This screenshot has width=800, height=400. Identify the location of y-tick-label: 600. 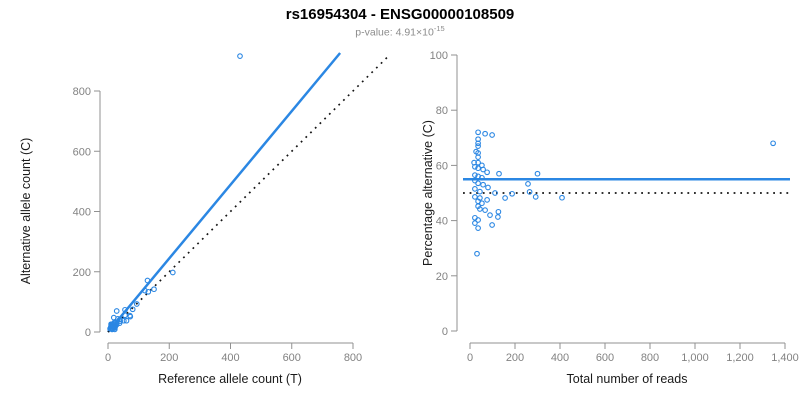
(82, 152).